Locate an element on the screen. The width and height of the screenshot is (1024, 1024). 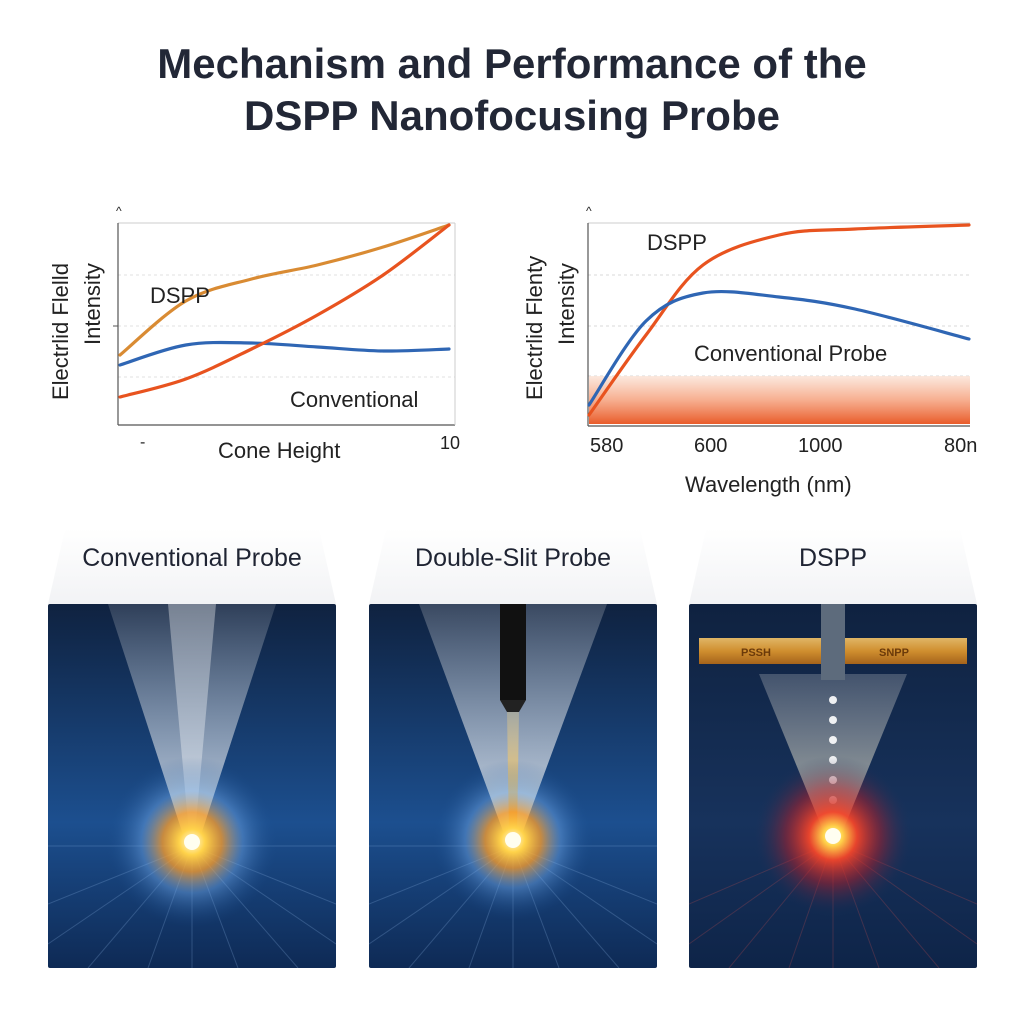
panel-label: Double-Slit Probe is located at coordinates (513, 558).